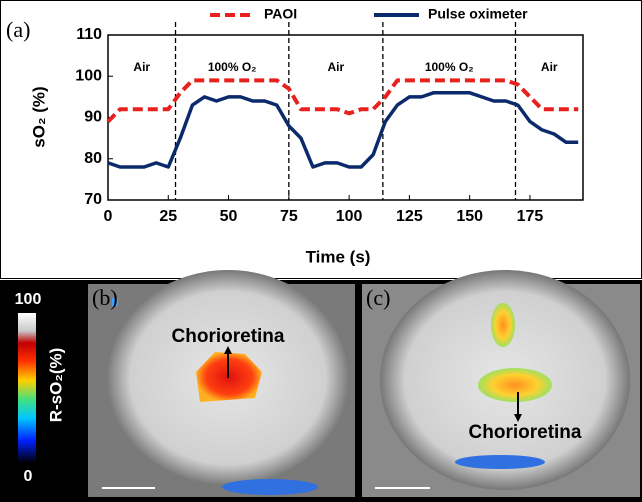  What do you see at coordinates (93, 117) in the screenshot?
I see `y-tick-label: 90` at bounding box center [93, 117].